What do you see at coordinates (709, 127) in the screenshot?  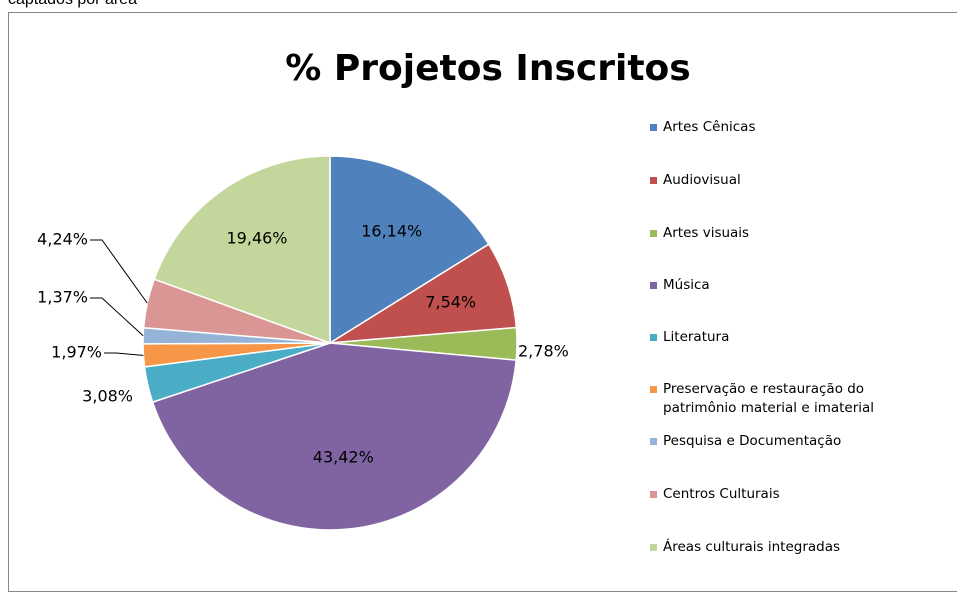 I see `legend-label: Artes Cênicas` at bounding box center [709, 127].